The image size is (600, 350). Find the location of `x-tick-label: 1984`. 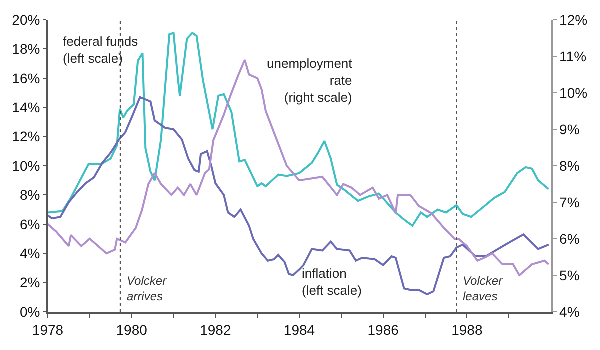

x-tick-label: 1984 is located at coordinates (300, 330).